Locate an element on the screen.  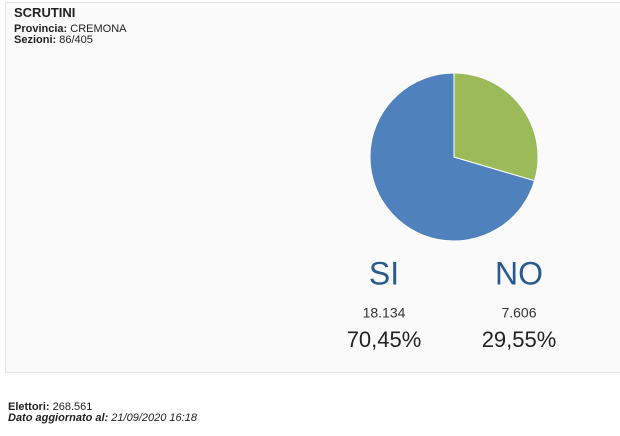
voters-line: Elettori: 268.561 is located at coordinates (102, 407).